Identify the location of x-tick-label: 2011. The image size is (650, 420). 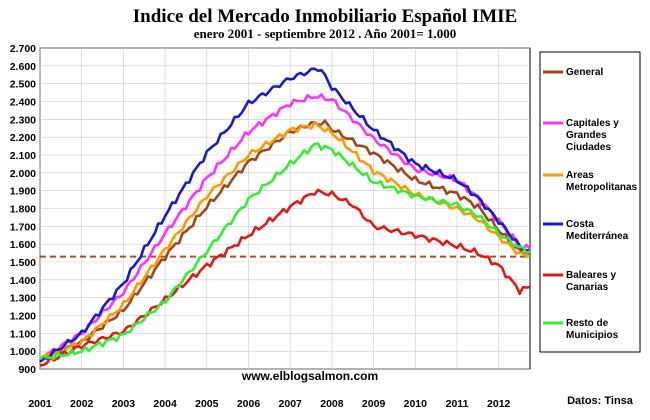
(457, 404).